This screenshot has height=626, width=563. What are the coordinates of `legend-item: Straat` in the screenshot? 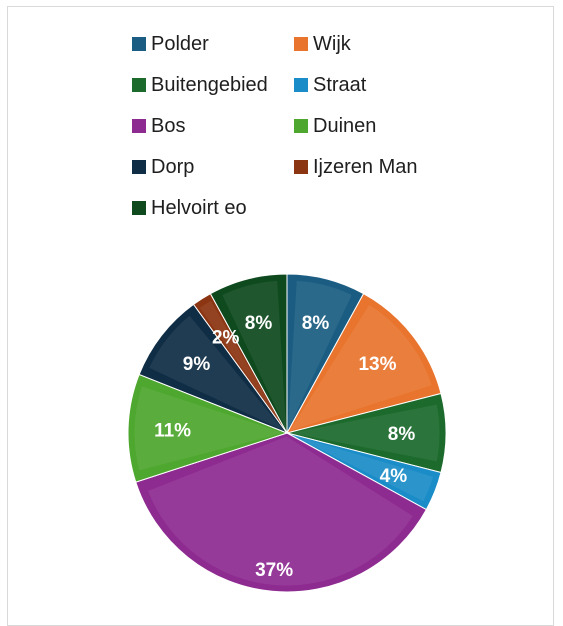 It's located at (330, 85).